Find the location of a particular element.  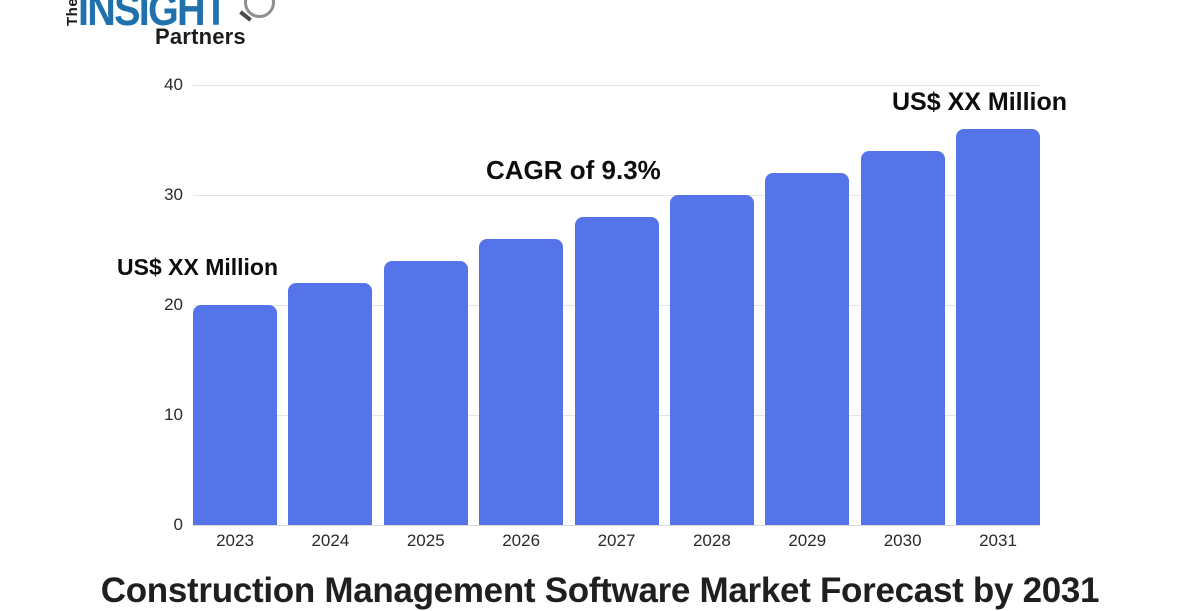

magnifier-icon is located at coordinates (259, 9).